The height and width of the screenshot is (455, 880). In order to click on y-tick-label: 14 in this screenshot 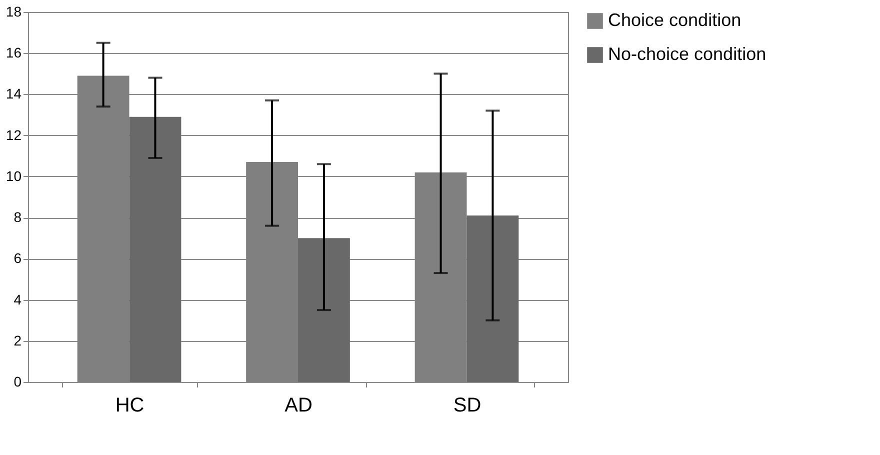, I will do `click(14, 94)`.